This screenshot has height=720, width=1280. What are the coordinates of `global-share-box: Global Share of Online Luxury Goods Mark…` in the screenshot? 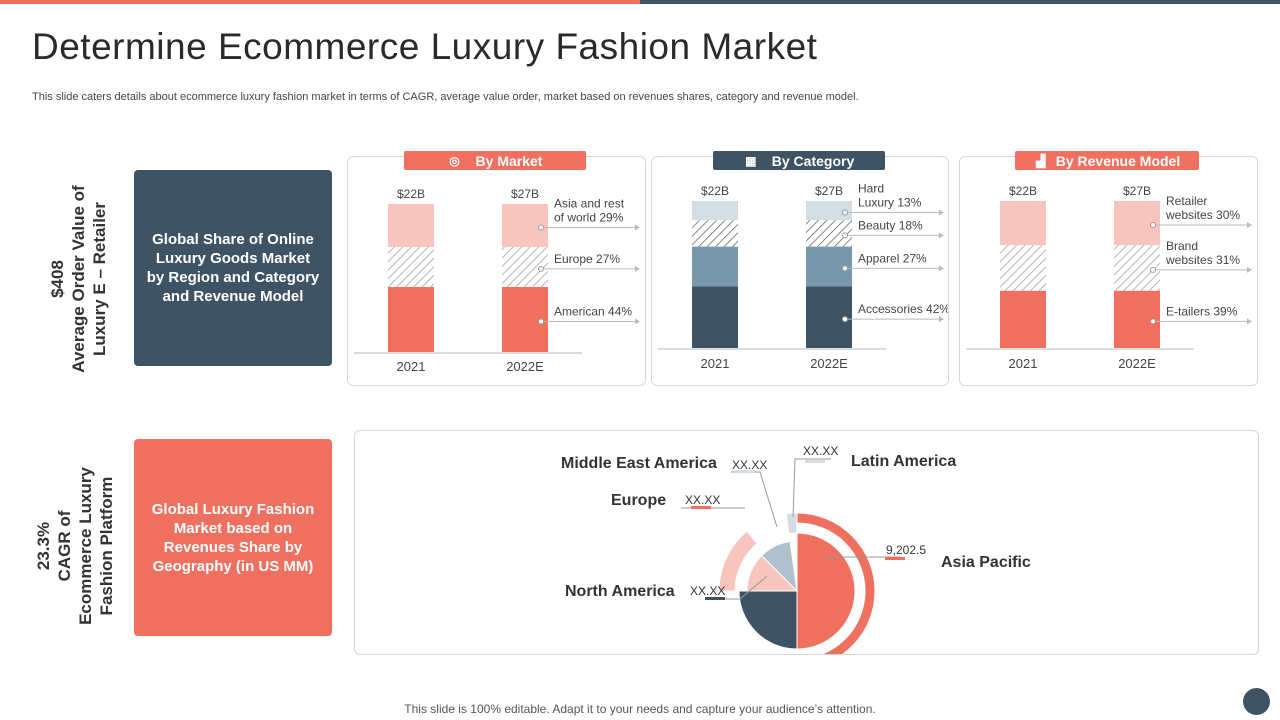 It's located at (233, 268).